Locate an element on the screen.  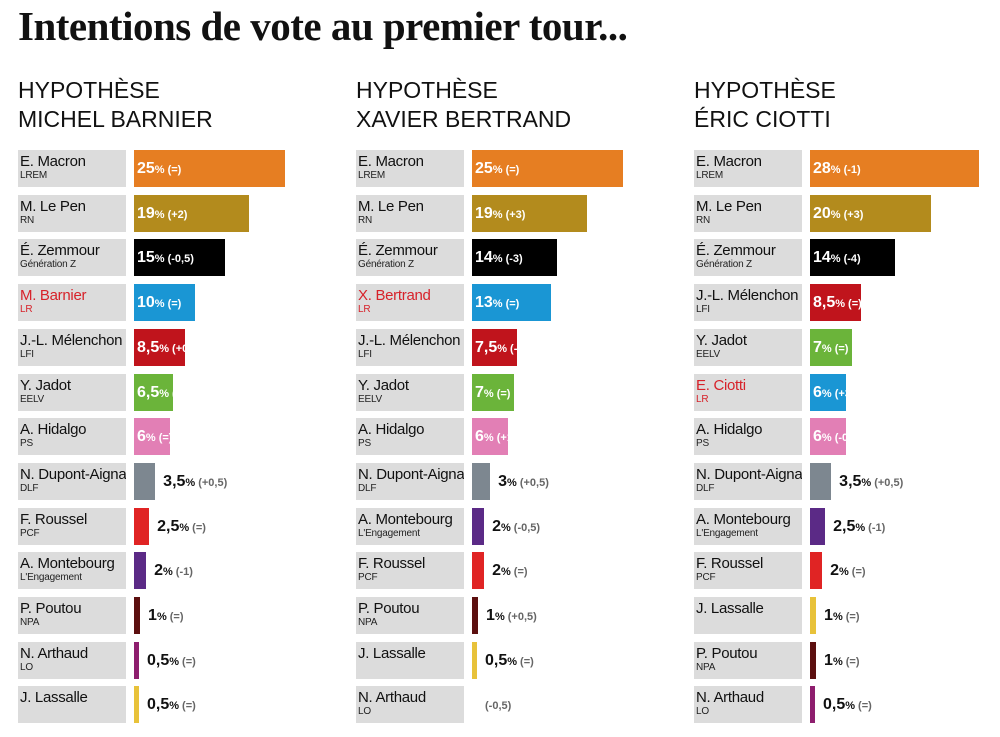
candidate-row: Y. Jadot EELV 6,5% (-0,5) is located at coordinates (183, 392).